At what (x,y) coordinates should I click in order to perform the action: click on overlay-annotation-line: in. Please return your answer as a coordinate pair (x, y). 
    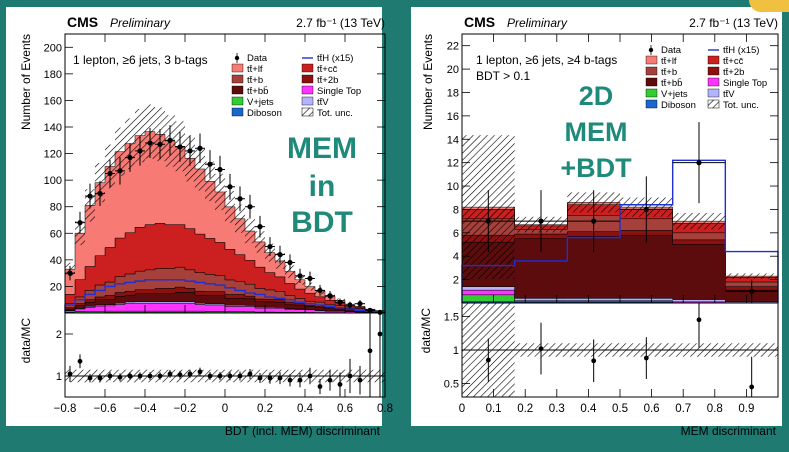
    Looking at the image, I should click on (322, 186).